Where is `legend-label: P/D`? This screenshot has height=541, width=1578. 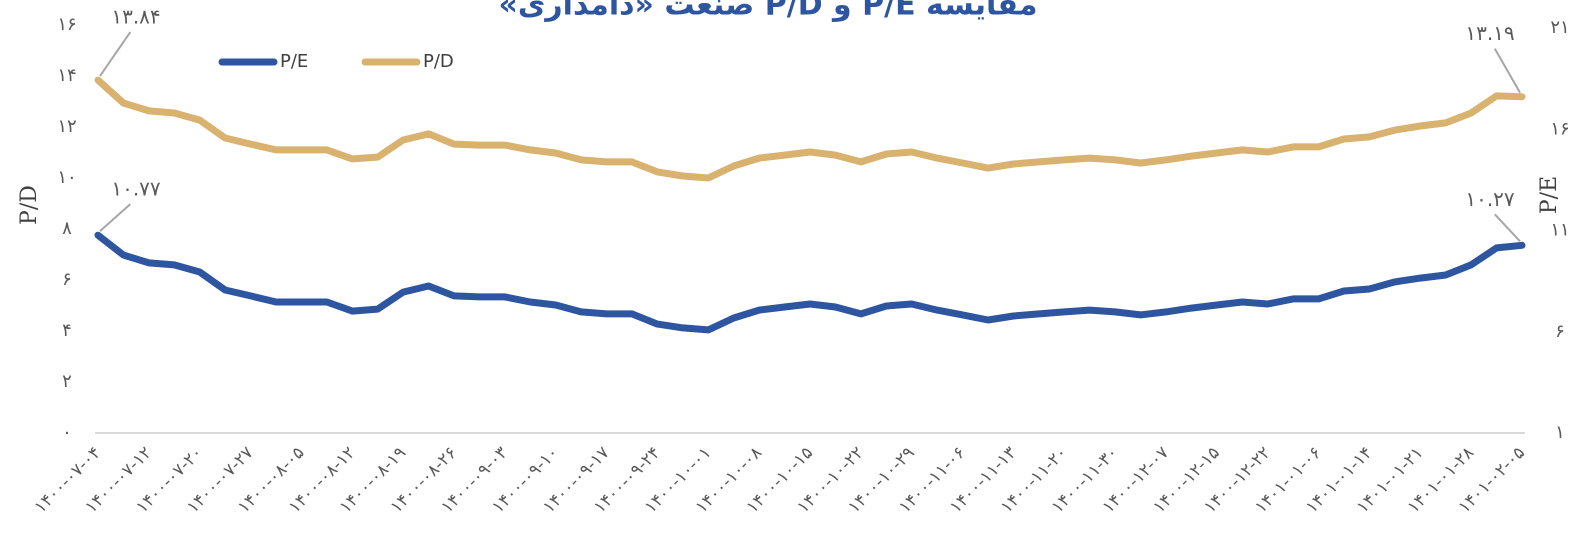
legend-label: P/D is located at coordinates (438, 61).